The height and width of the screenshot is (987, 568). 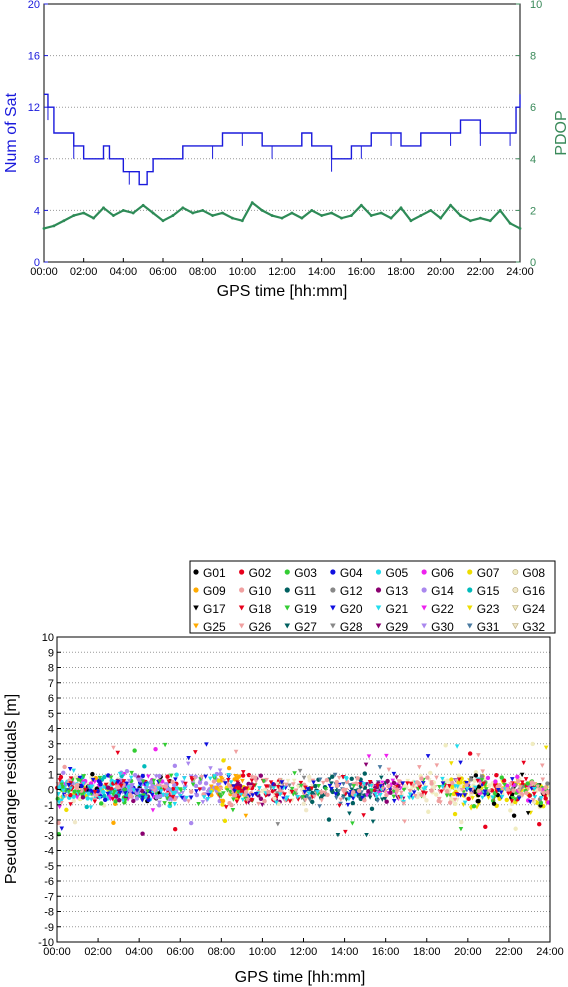 What do you see at coordinates (49, 836) in the screenshot?
I see `y-tick-label: -3` at bounding box center [49, 836].